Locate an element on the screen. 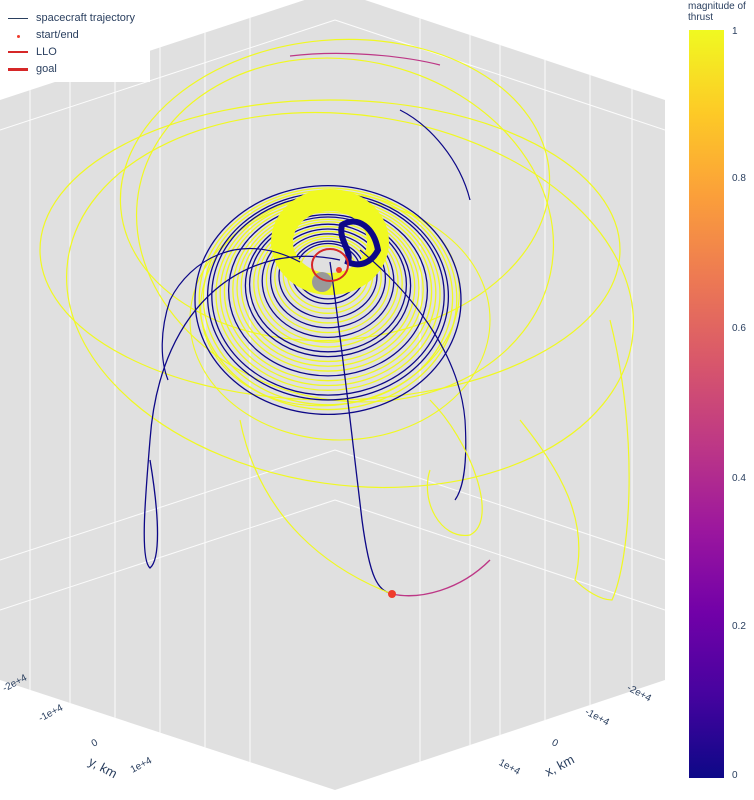  llo-orbit-line is located at coordinates (330, 265).